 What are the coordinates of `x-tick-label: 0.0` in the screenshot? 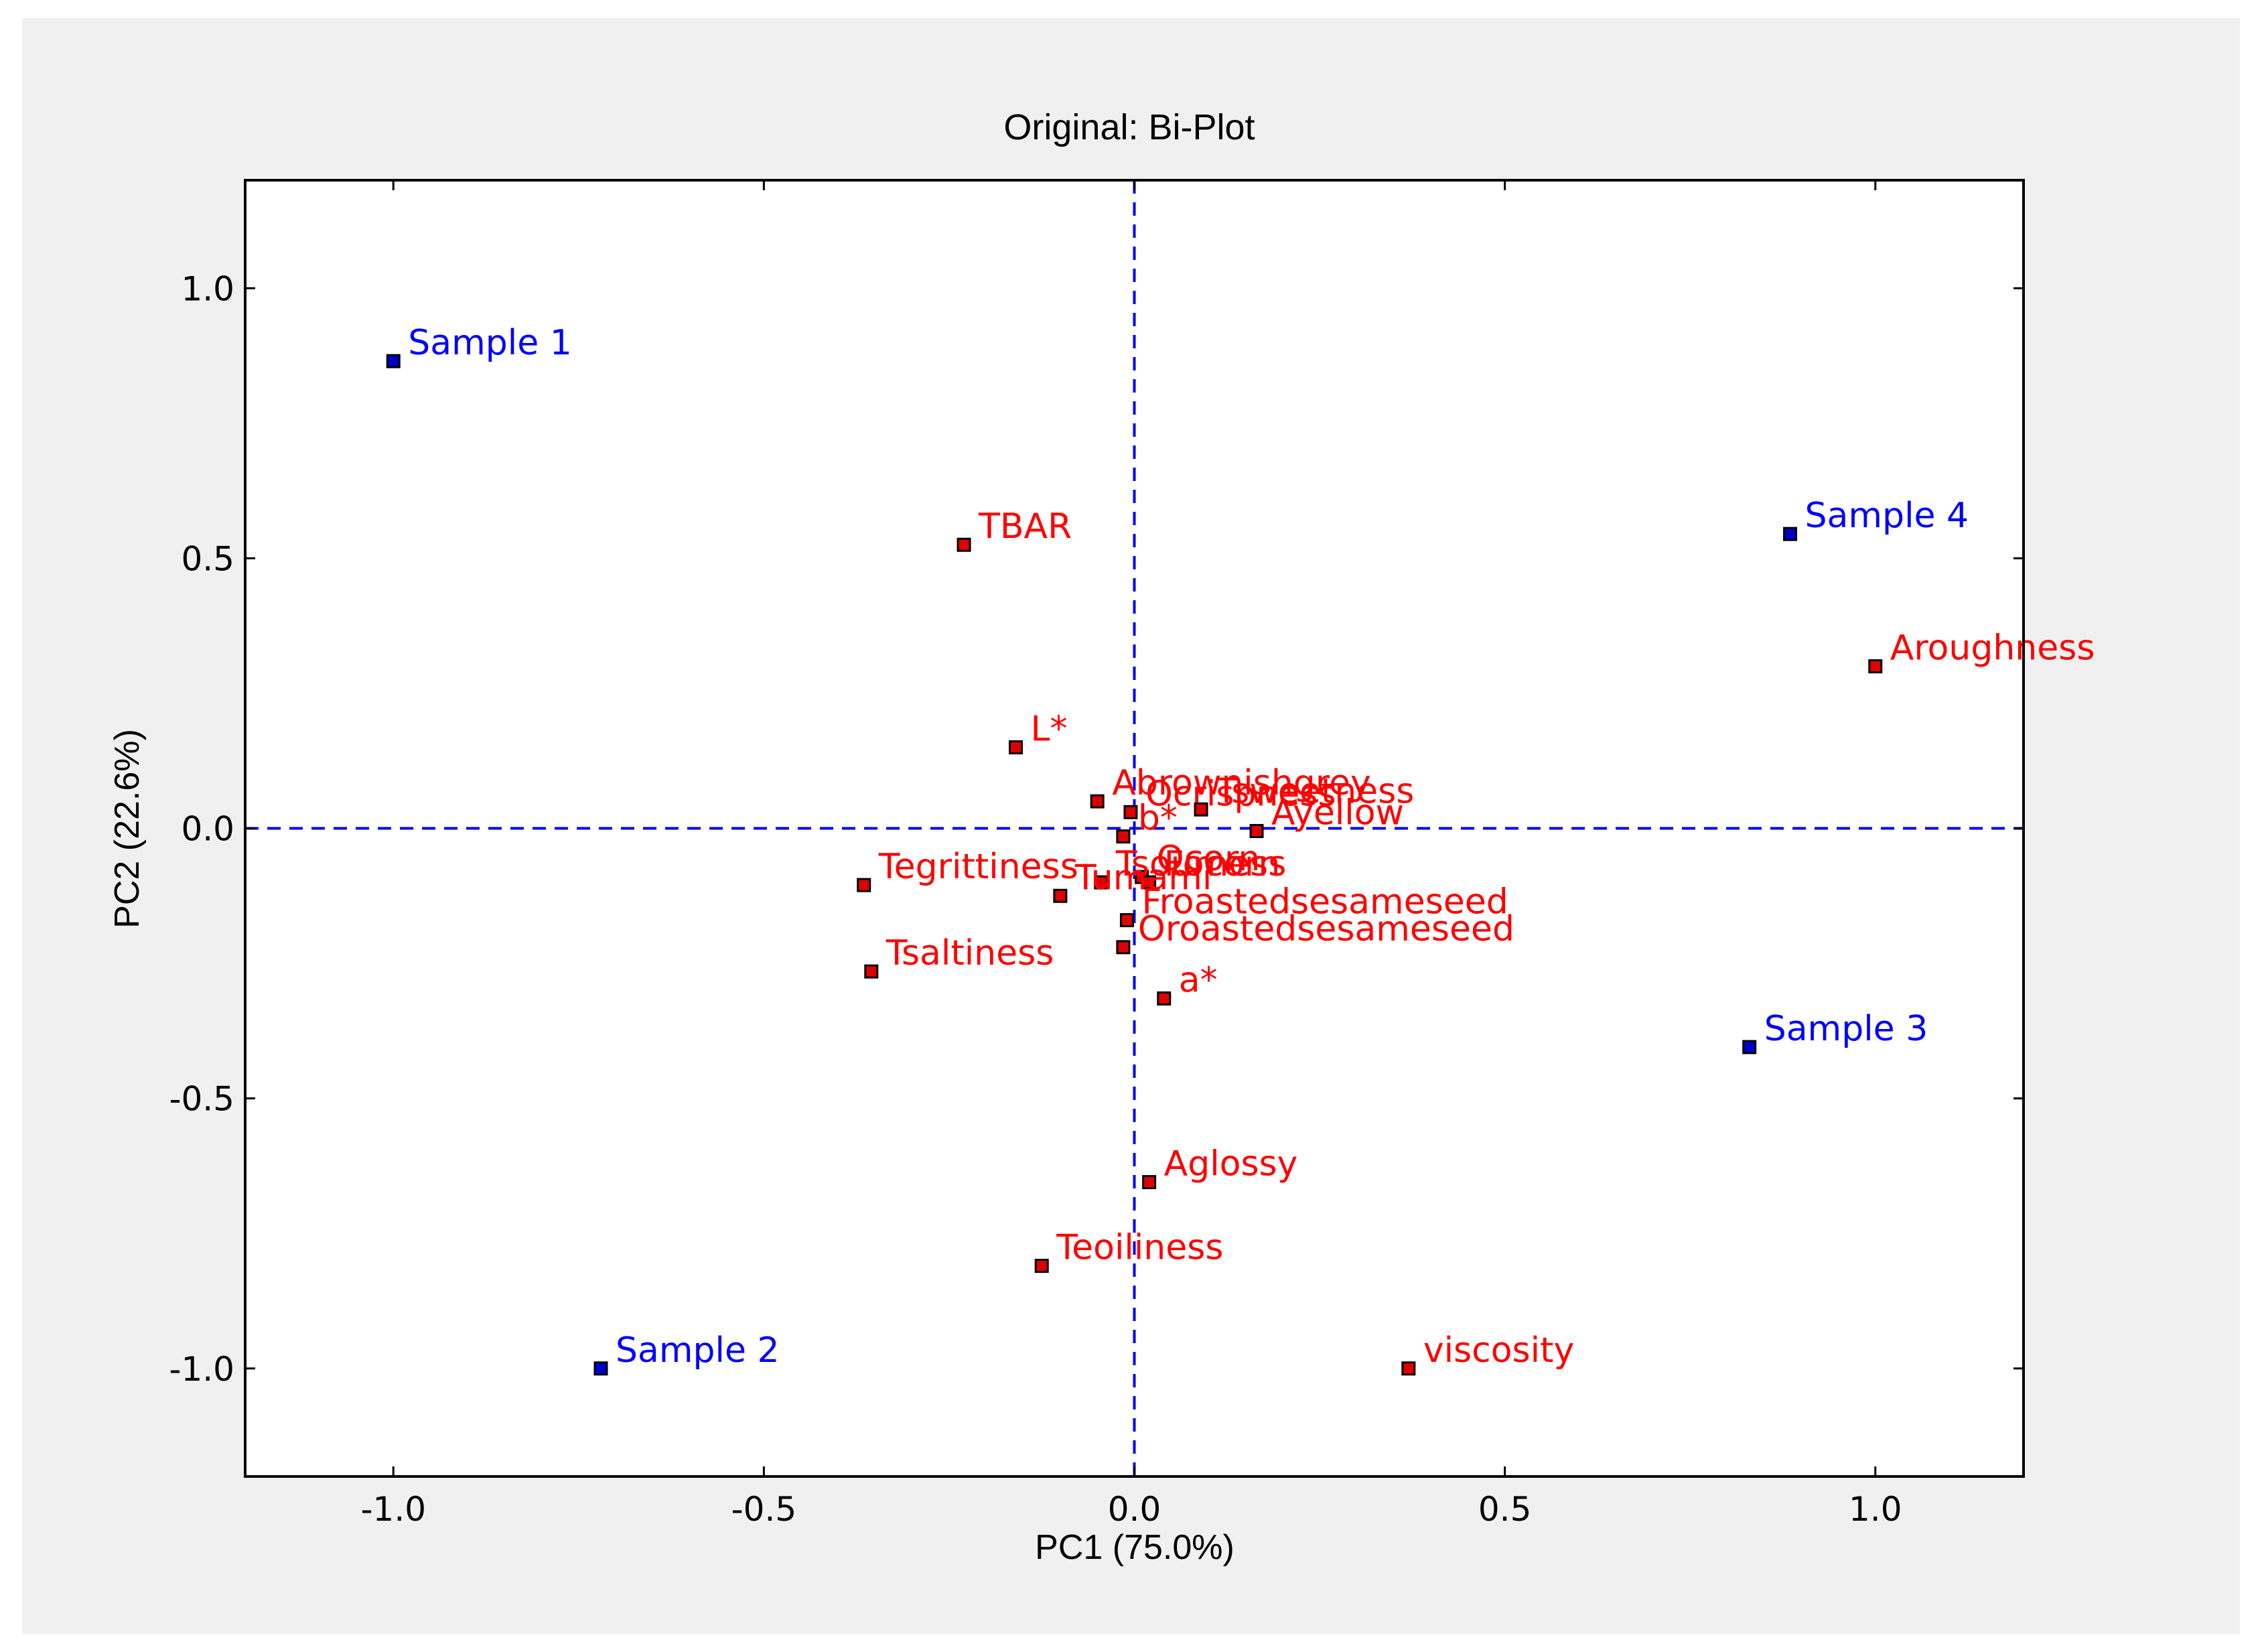 It's located at (1134, 1509).